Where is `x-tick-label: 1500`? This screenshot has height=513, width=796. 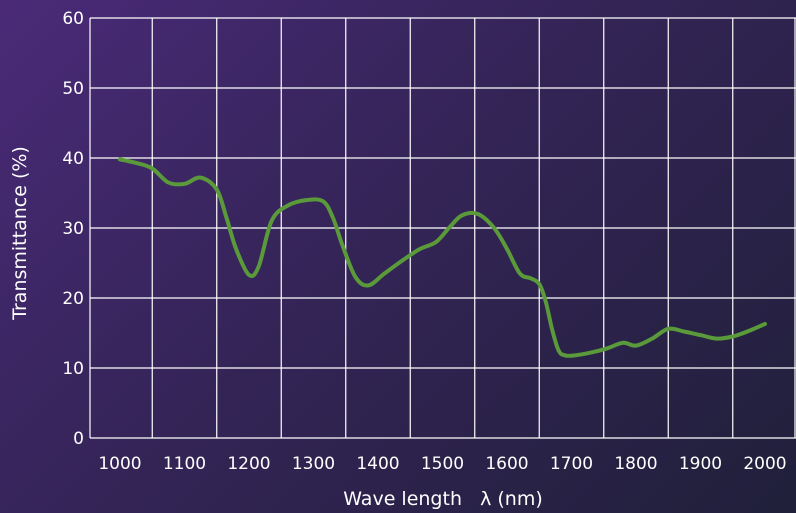
x-tick-label: 1500 is located at coordinates (442, 464).